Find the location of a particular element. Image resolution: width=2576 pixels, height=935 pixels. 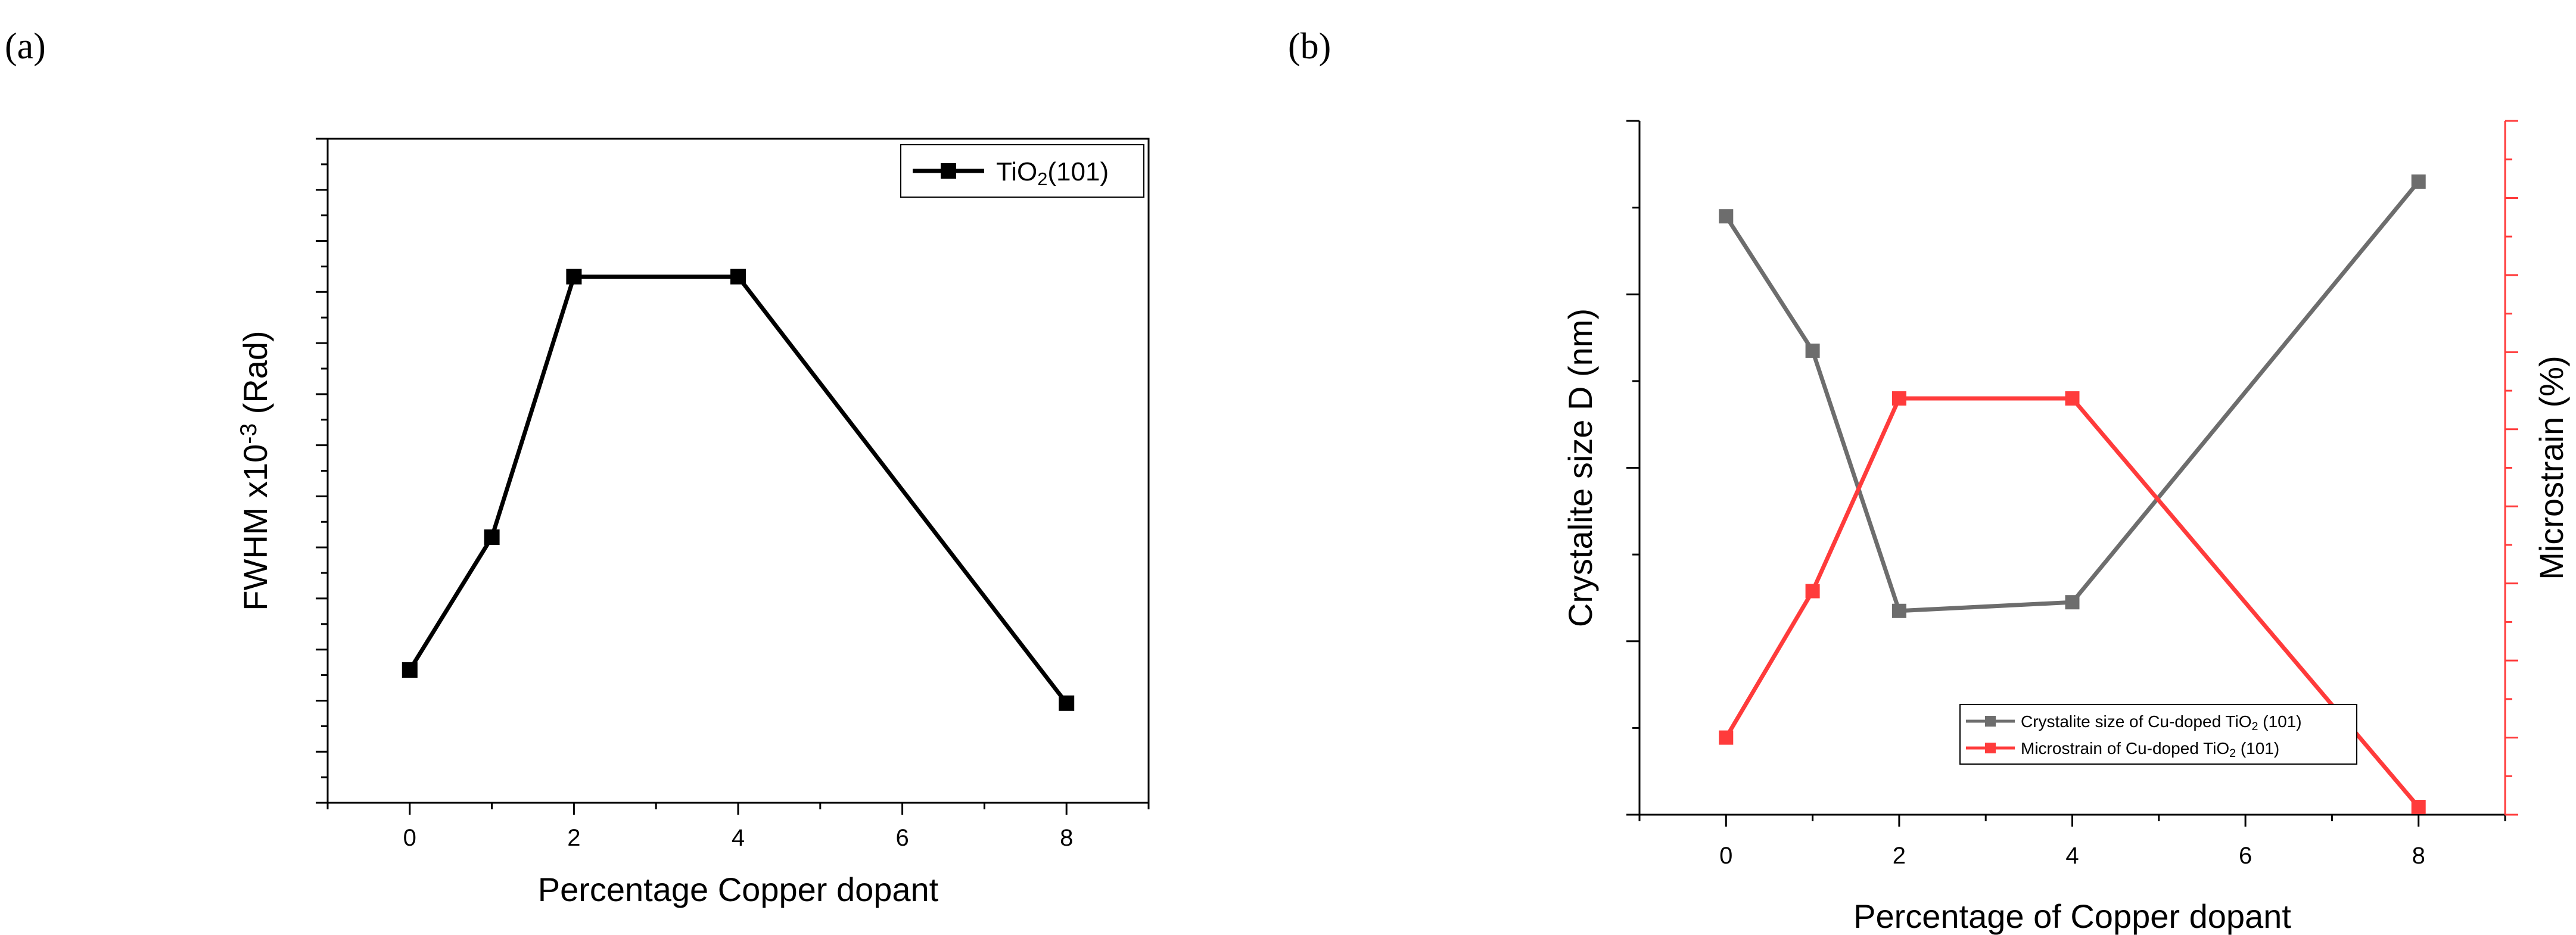

legend-label-tio2: TiO2(101) is located at coordinates (1052, 173).